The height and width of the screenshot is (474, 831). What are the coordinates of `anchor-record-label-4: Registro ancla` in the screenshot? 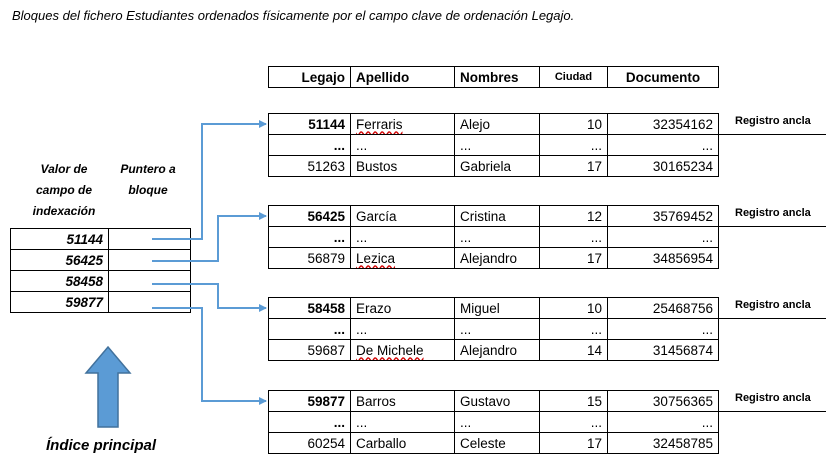 It's located at (773, 398).